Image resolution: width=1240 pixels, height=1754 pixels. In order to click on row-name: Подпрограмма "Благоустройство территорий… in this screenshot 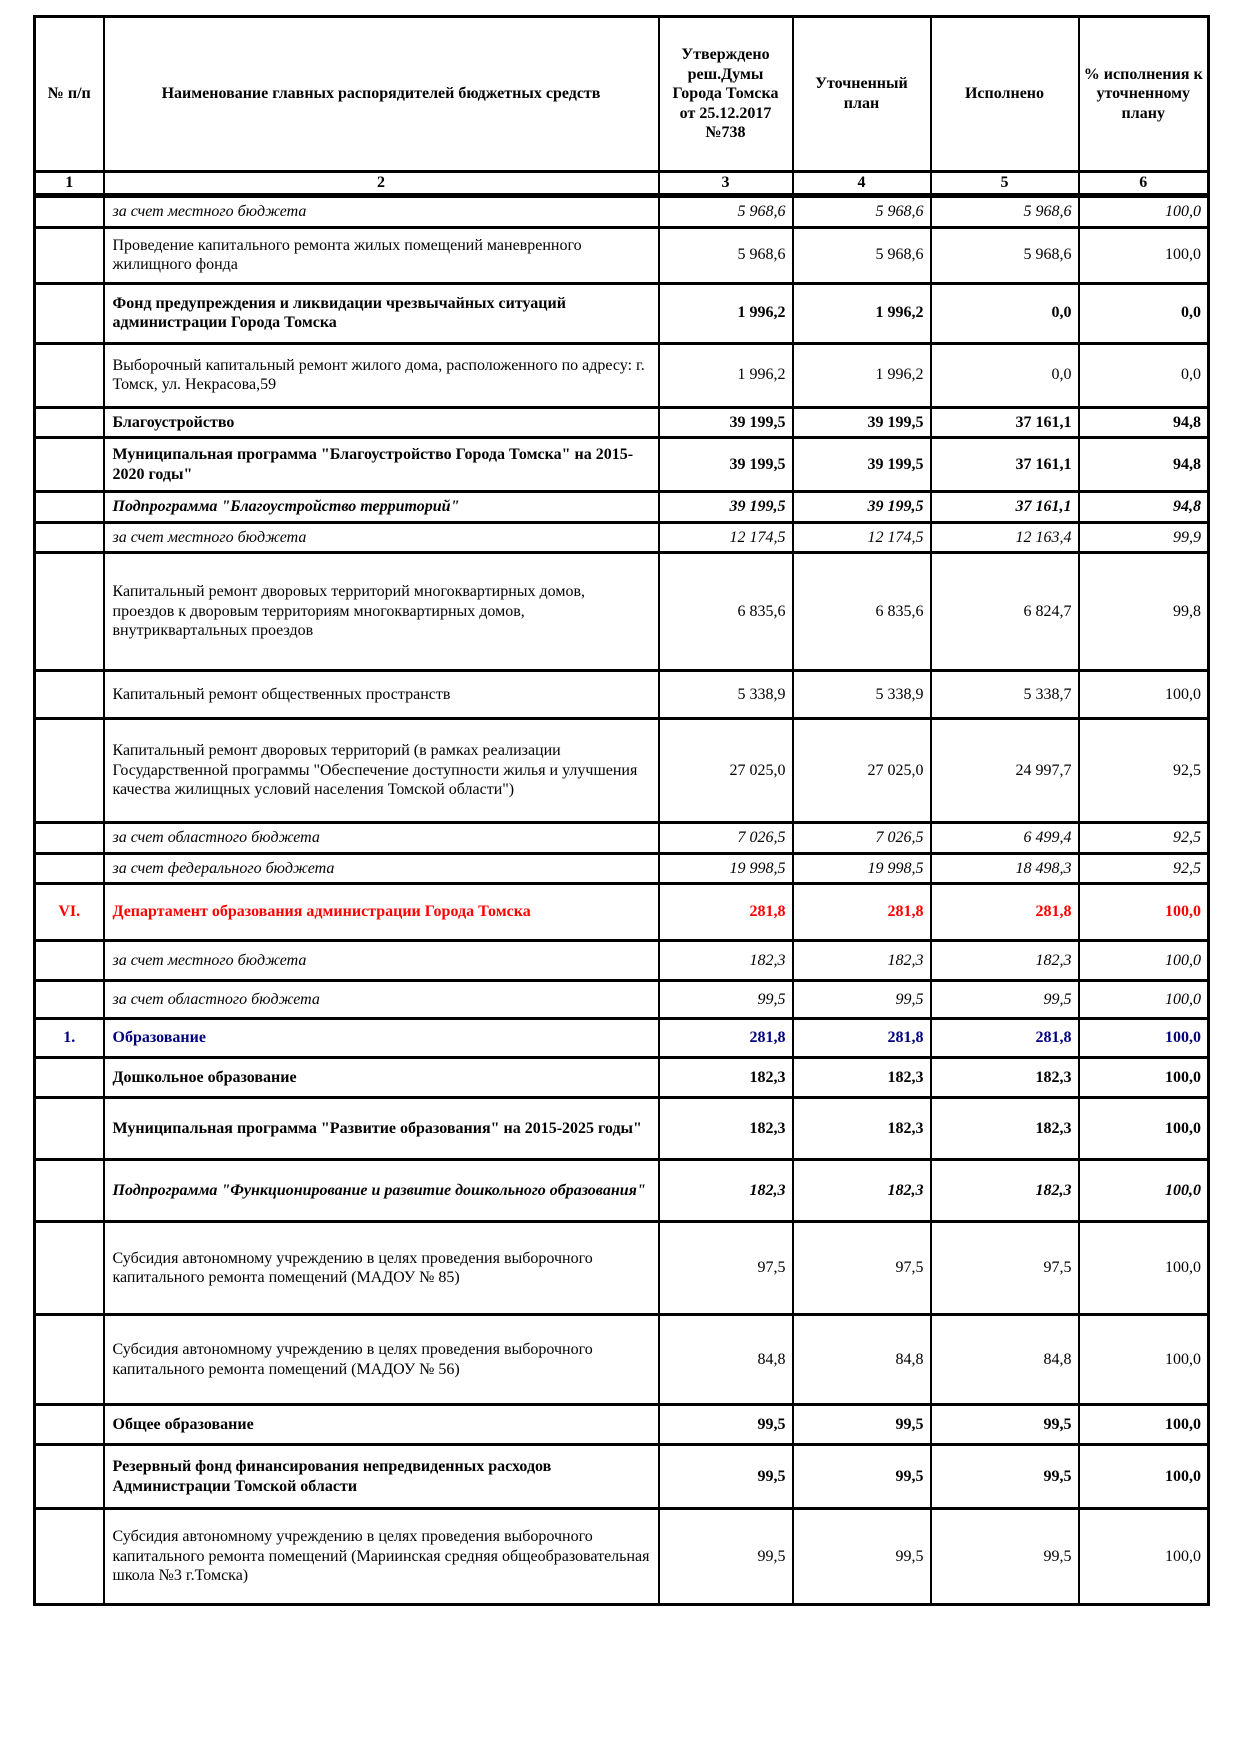, I will do `click(381, 507)`.